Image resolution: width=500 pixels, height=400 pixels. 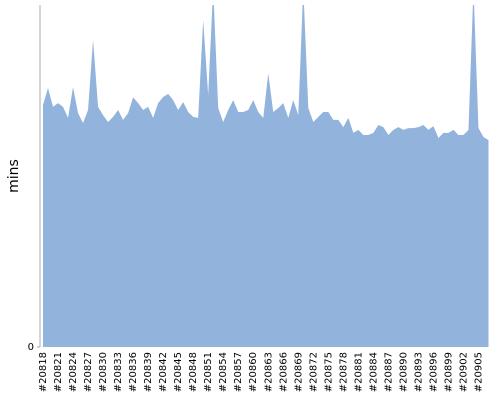 What do you see at coordinates (43, 372) in the screenshot?
I see `x-tick-label: #20818` at bounding box center [43, 372].